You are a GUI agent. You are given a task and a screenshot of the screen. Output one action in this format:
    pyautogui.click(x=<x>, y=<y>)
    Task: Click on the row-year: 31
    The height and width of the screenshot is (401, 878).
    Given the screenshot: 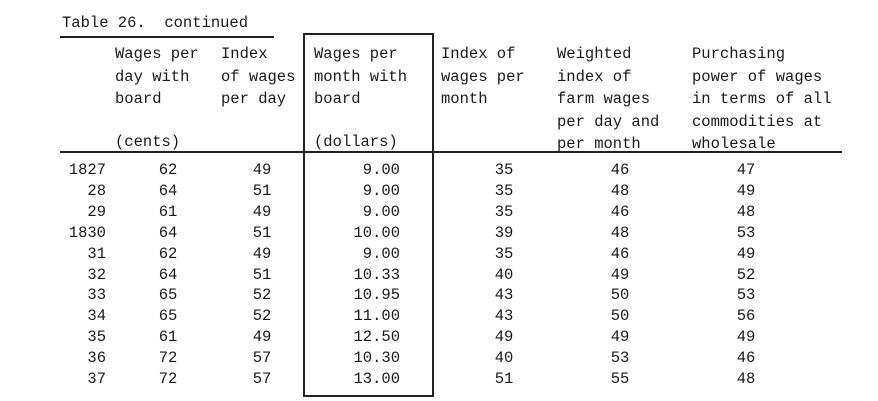 What is the action you would take?
    pyautogui.click(x=96, y=253)
    